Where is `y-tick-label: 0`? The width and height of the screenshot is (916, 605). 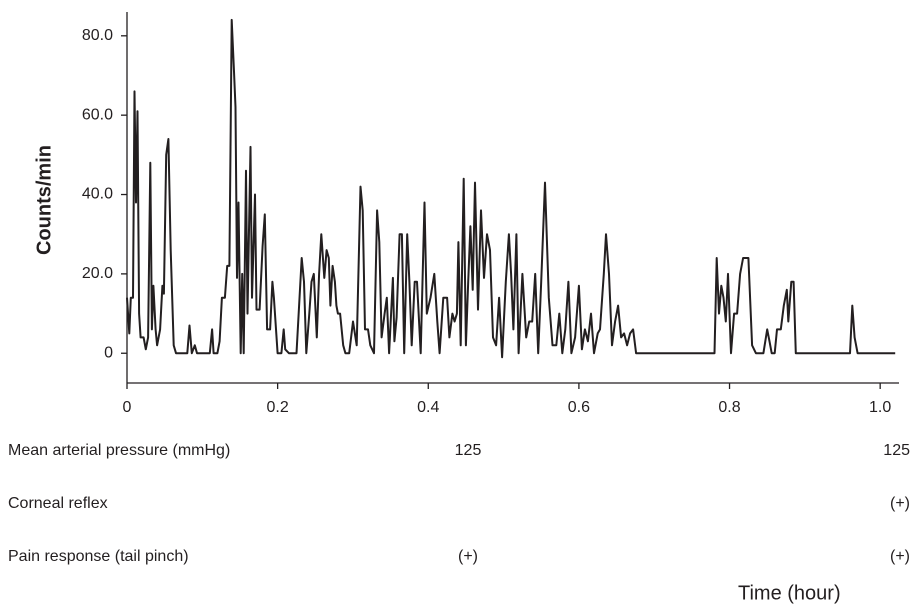 y-tick-label: 0 is located at coordinates (108, 352).